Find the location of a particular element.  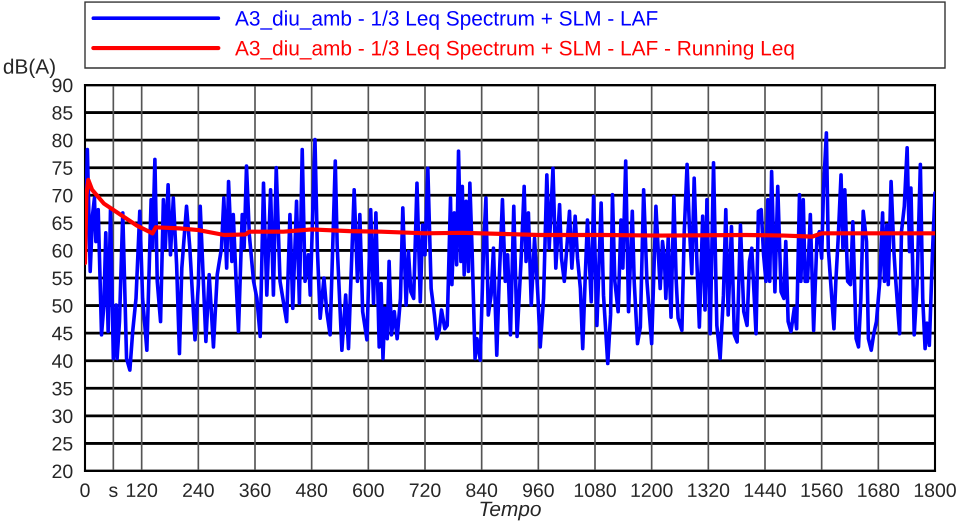

y-tick-label: 20 is located at coordinates (62, 471).